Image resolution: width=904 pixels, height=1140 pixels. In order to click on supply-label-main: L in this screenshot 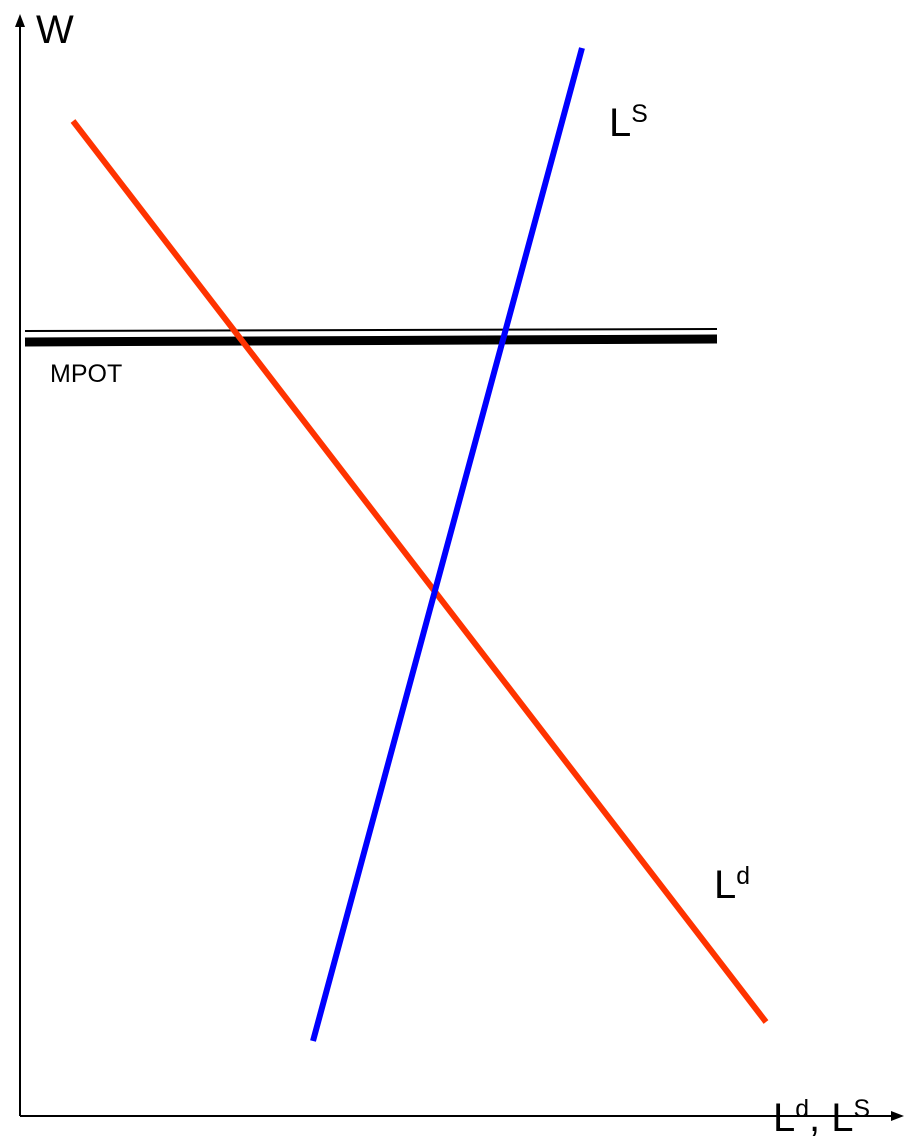, I will do `click(620, 123)`.